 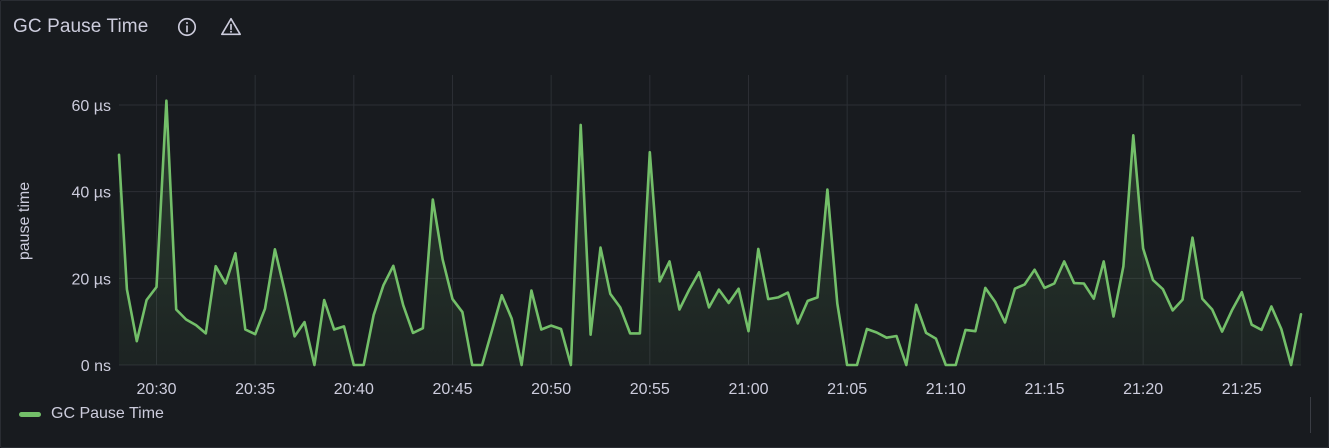 What do you see at coordinates (452, 389) in the screenshot?
I see `x-tick-label: 20:45` at bounding box center [452, 389].